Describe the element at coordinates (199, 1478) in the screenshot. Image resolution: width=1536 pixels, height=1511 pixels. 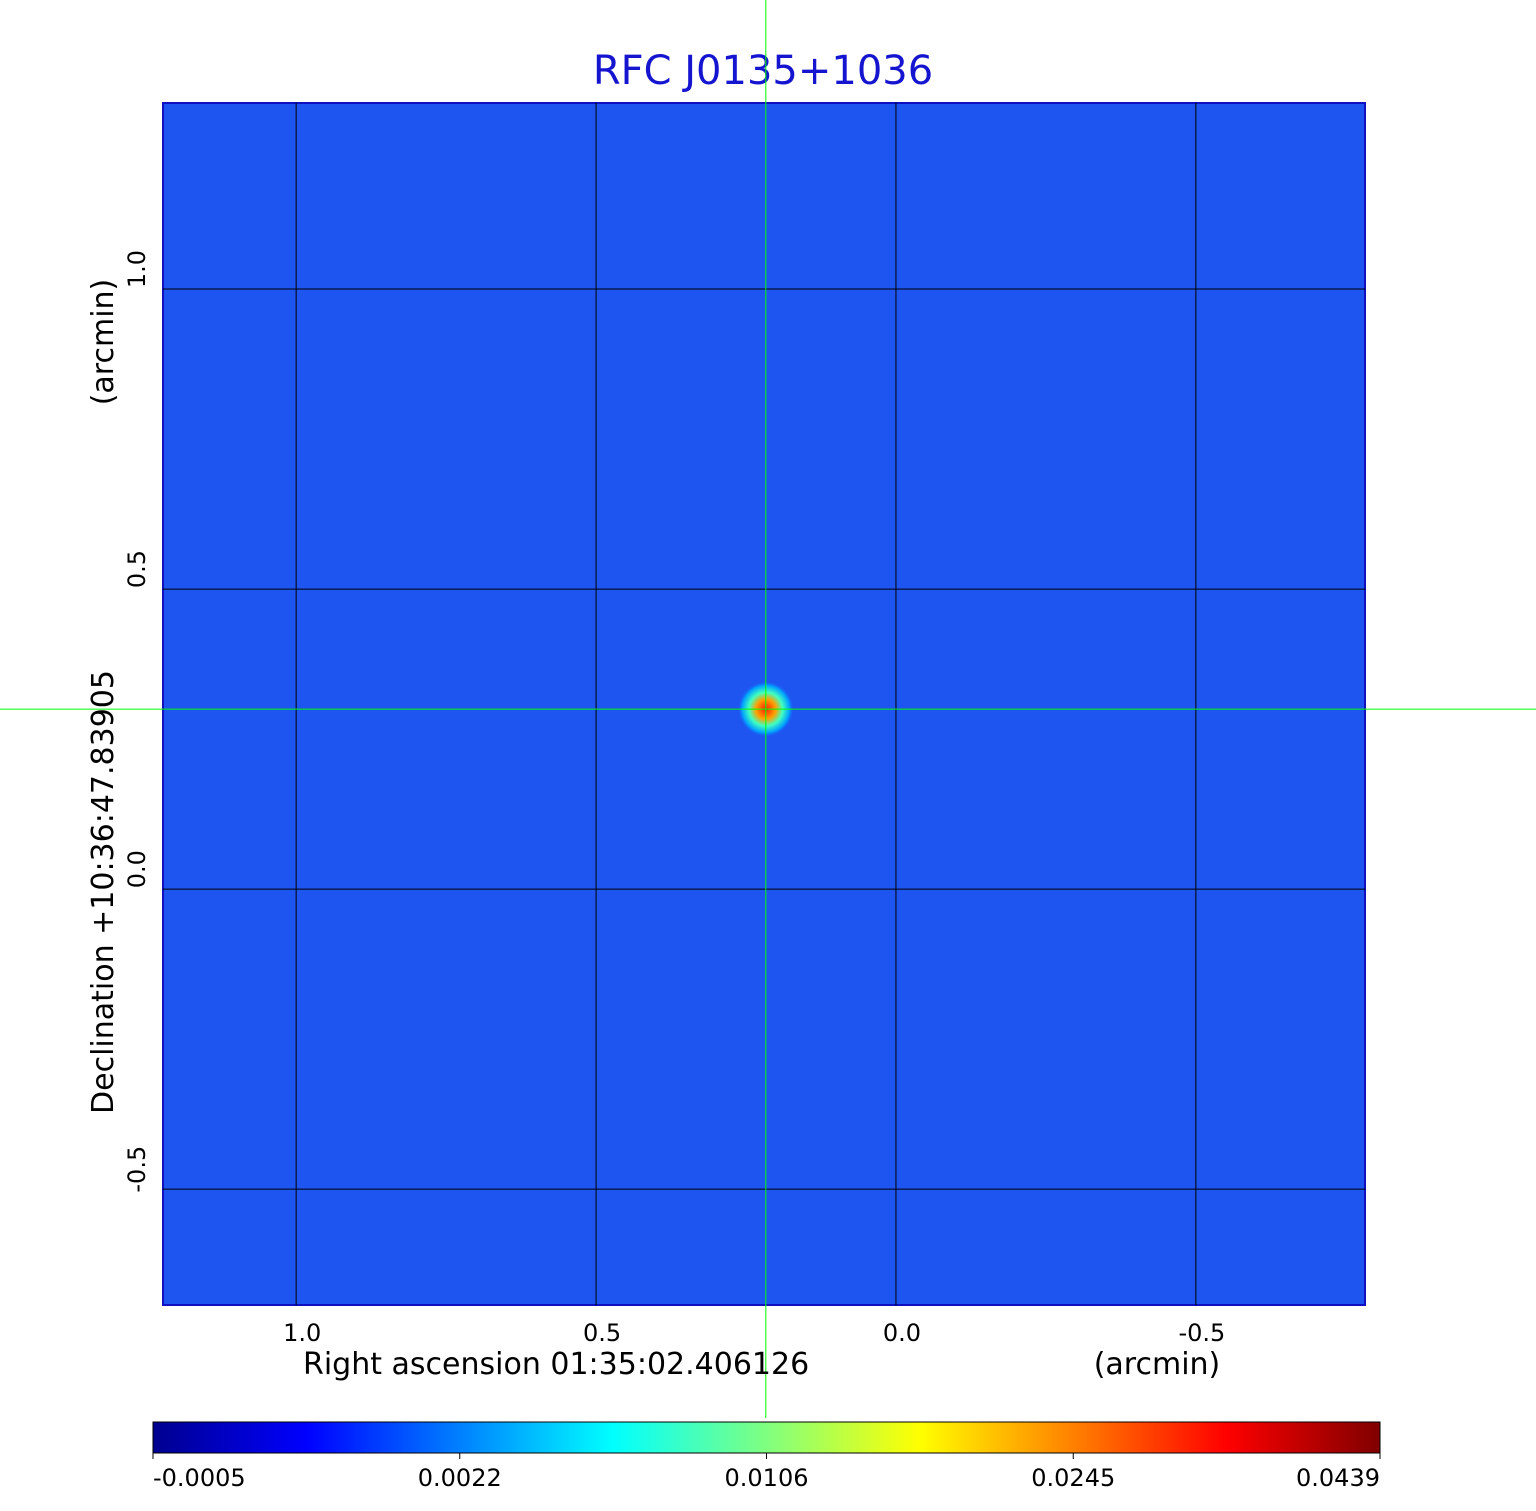
I see `colorbar-tick-label: -0.0005` at that location.